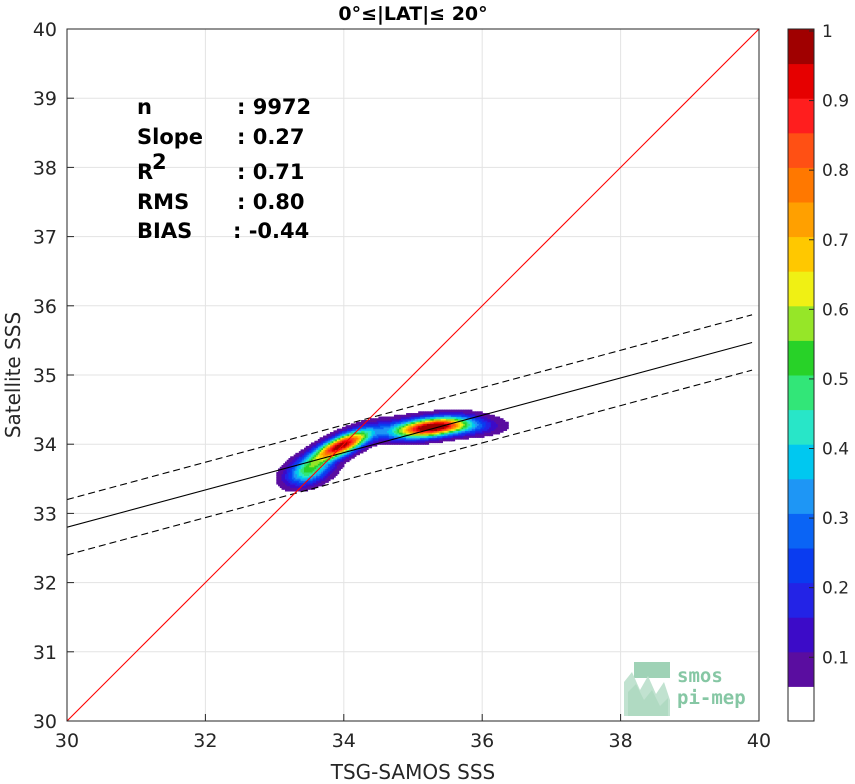  Describe the element at coordinates (801, 375) in the screenshot. I see `colorbar-frame` at that location.